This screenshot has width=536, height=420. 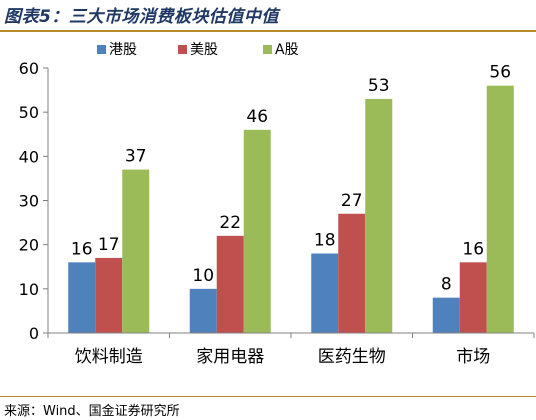 What do you see at coordinates (92, 411) in the screenshot?
I see `source-note: 来源：Wind、国金证券研究所` at bounding box center [92, 411].